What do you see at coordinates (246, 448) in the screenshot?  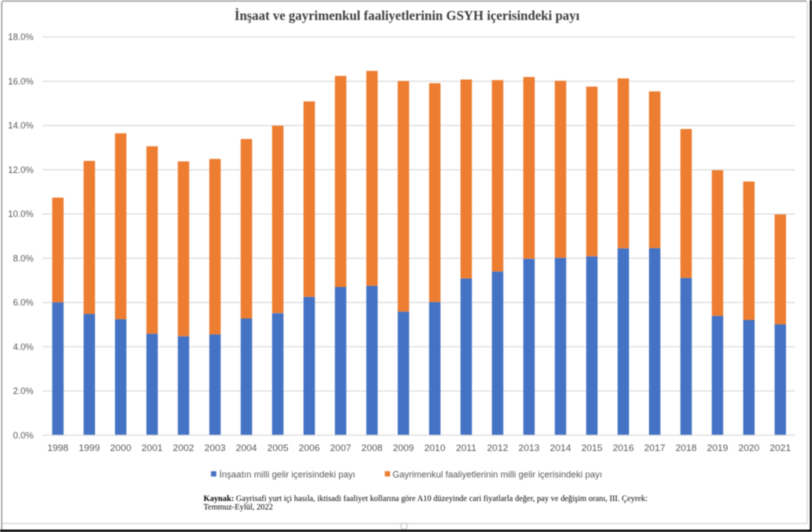 I see `svg-text: 2004` at bounding box center [246, 448].